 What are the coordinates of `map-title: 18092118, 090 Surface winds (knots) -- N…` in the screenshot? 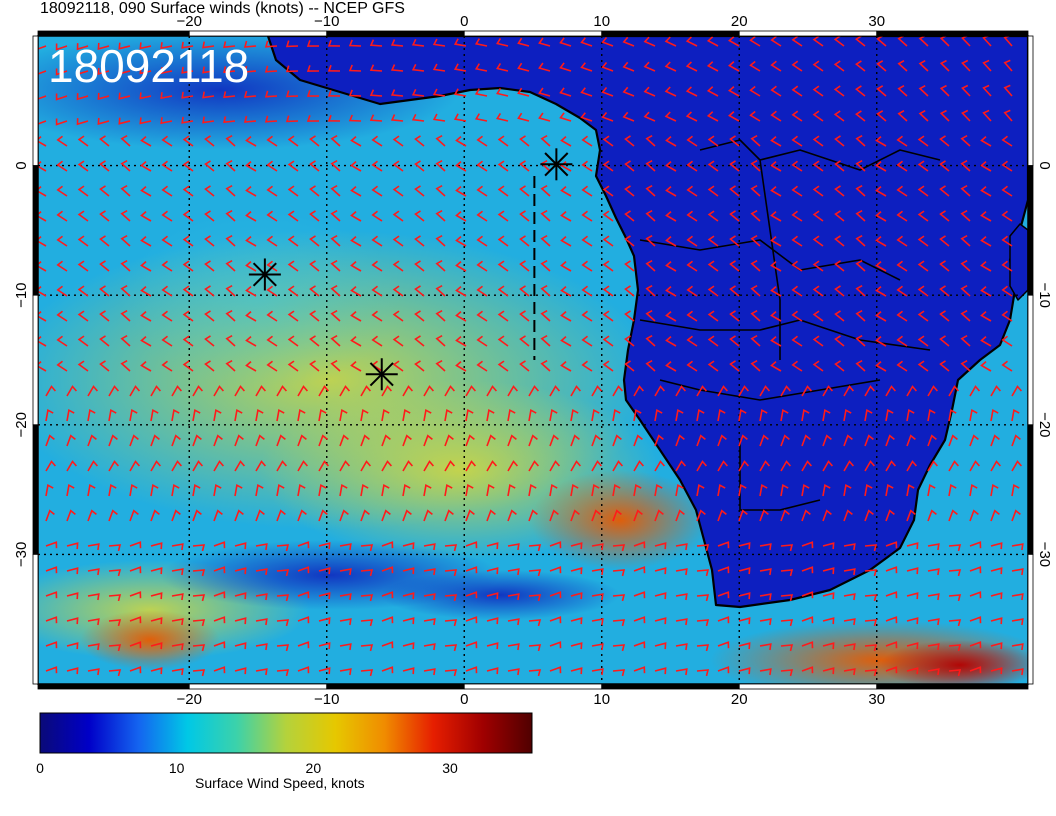 It's located at (222, 8).